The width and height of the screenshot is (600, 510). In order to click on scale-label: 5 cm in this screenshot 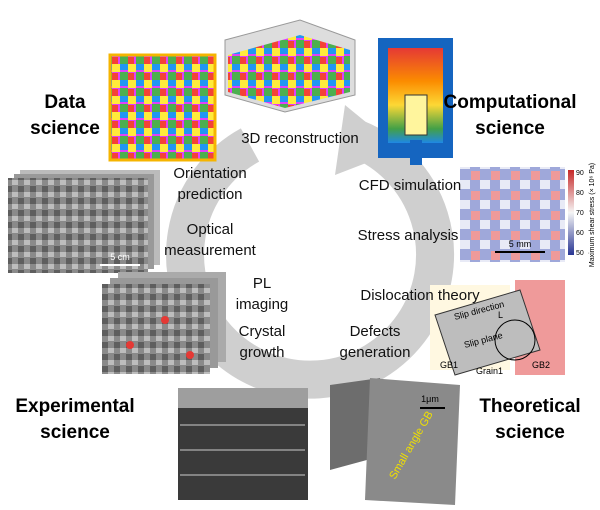, I will do `click(120, 257)`.